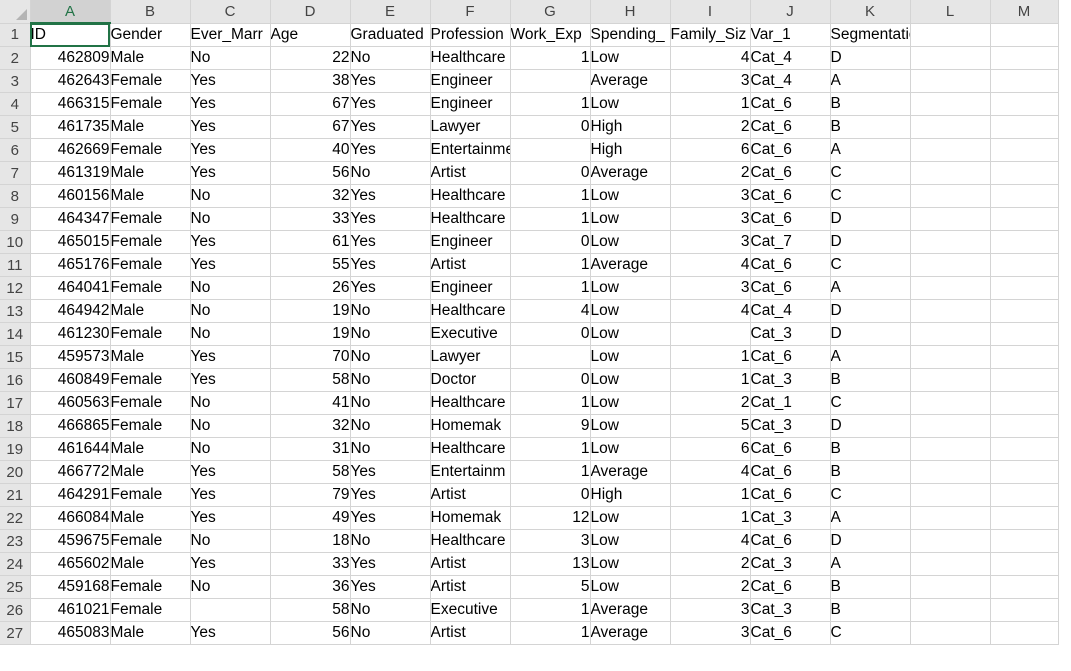 The width and height of the screenshot is (1071, 671). Describe the element at coordinates (310, 472) in the screenshot. I see `cell-d20: 58` at that location.